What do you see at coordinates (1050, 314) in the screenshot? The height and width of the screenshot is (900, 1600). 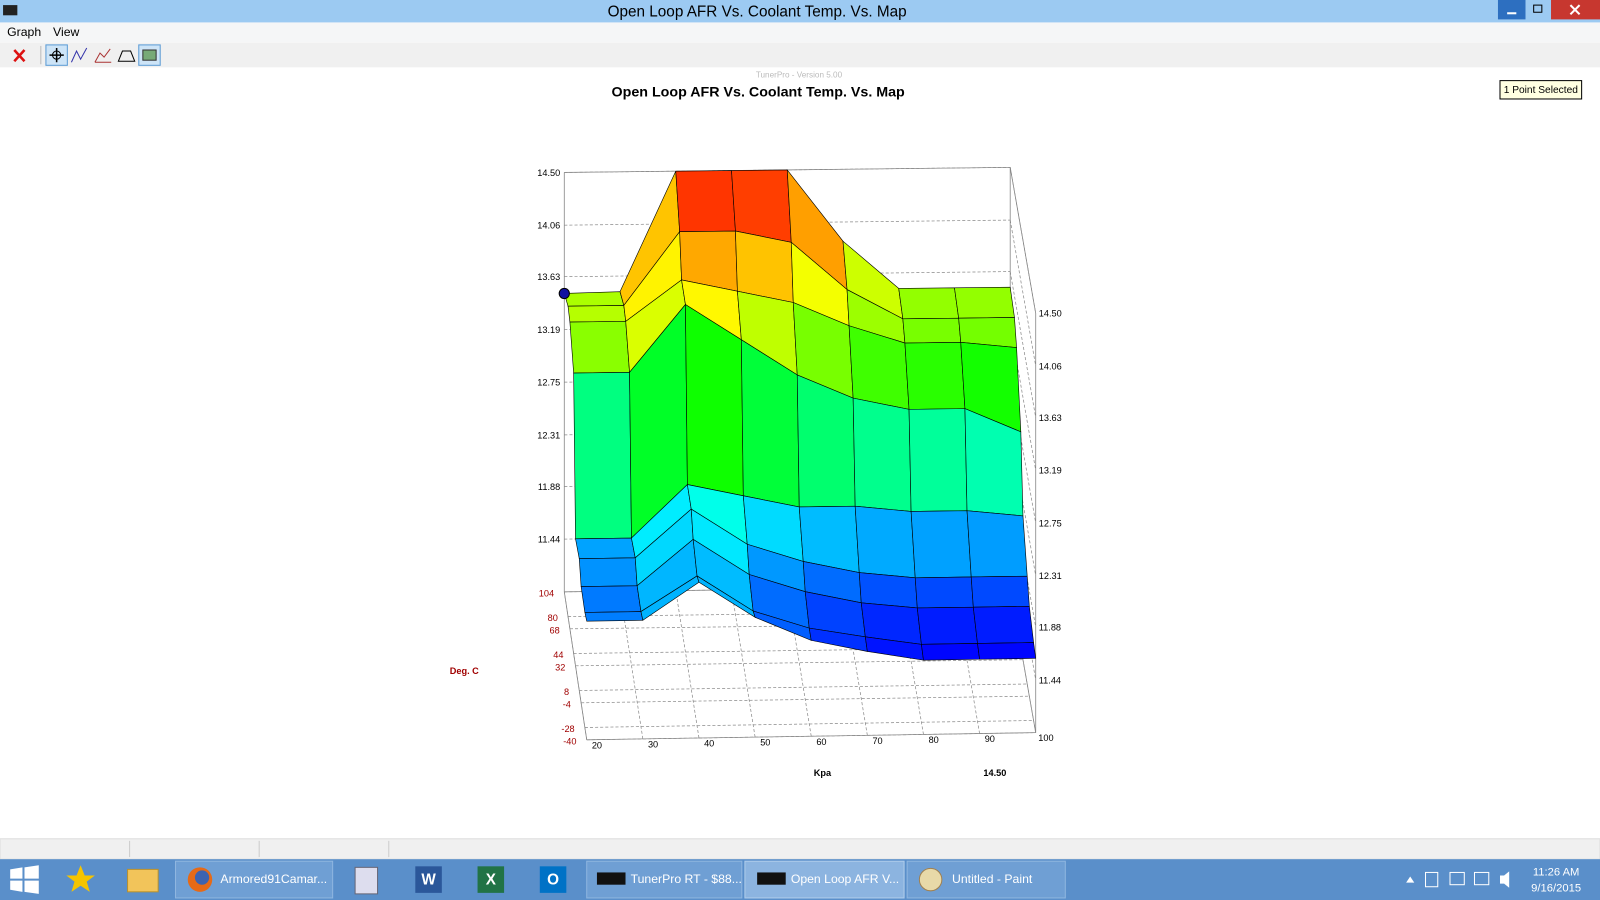 I see `z-tick-label: 14.50` at bounding box center [1050, 314].